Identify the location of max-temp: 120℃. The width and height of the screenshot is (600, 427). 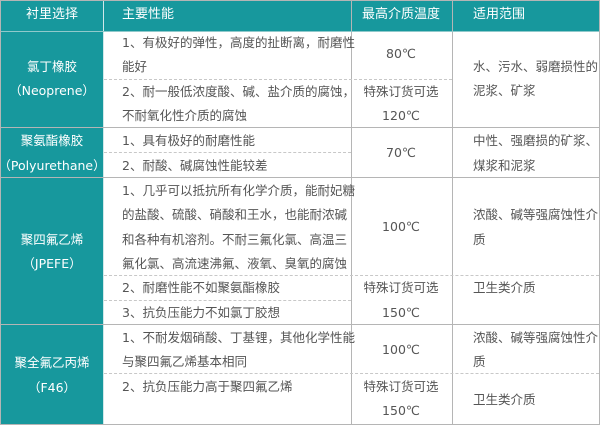
(401, 115).